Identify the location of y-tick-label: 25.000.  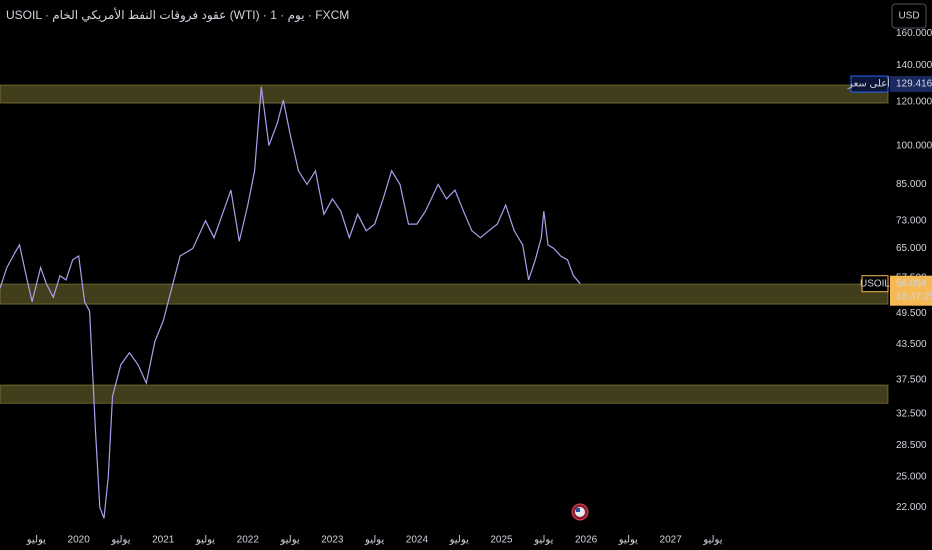
(911, 476).